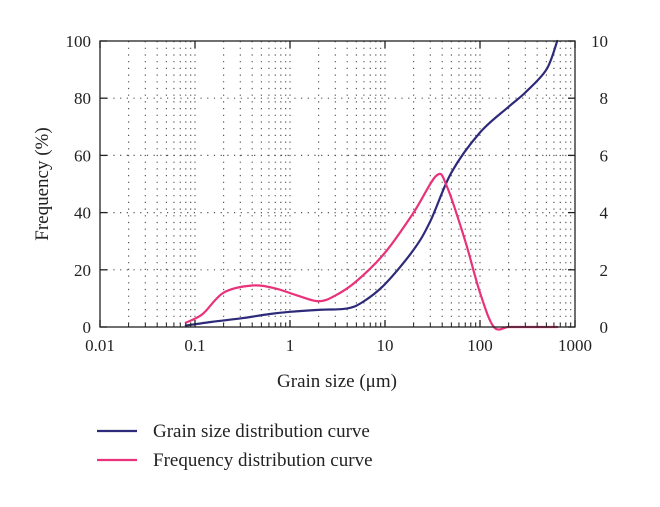 This screenshot has height=507, width=660. I want to click on y-tick-label: 80, so click(82, 98).